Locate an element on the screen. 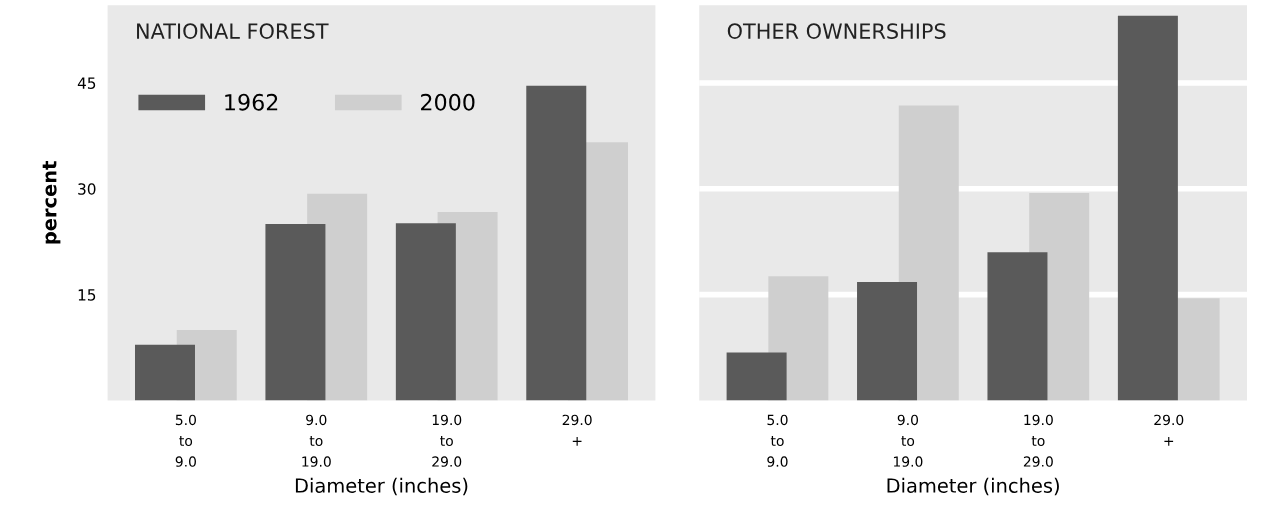  legend-label: 1962 is located at coordinates (251, 102).